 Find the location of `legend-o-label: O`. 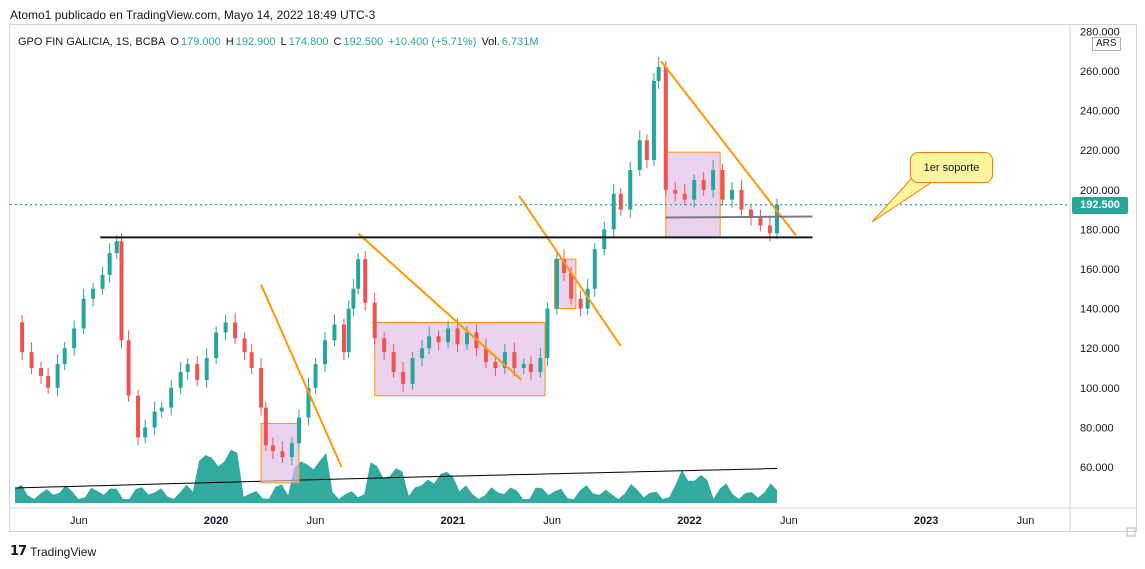

legend-o-label: O is located at coordinates (174, 42).